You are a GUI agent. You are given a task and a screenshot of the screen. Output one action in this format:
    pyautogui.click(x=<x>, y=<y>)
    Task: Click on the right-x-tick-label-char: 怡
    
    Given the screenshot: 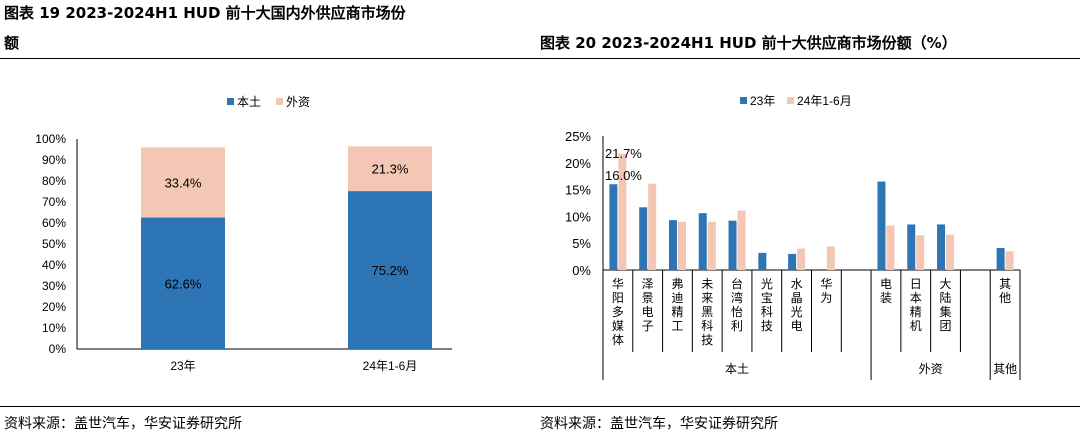 What is the action you would take?
    pyautogui.click(x=737, y=312)
    